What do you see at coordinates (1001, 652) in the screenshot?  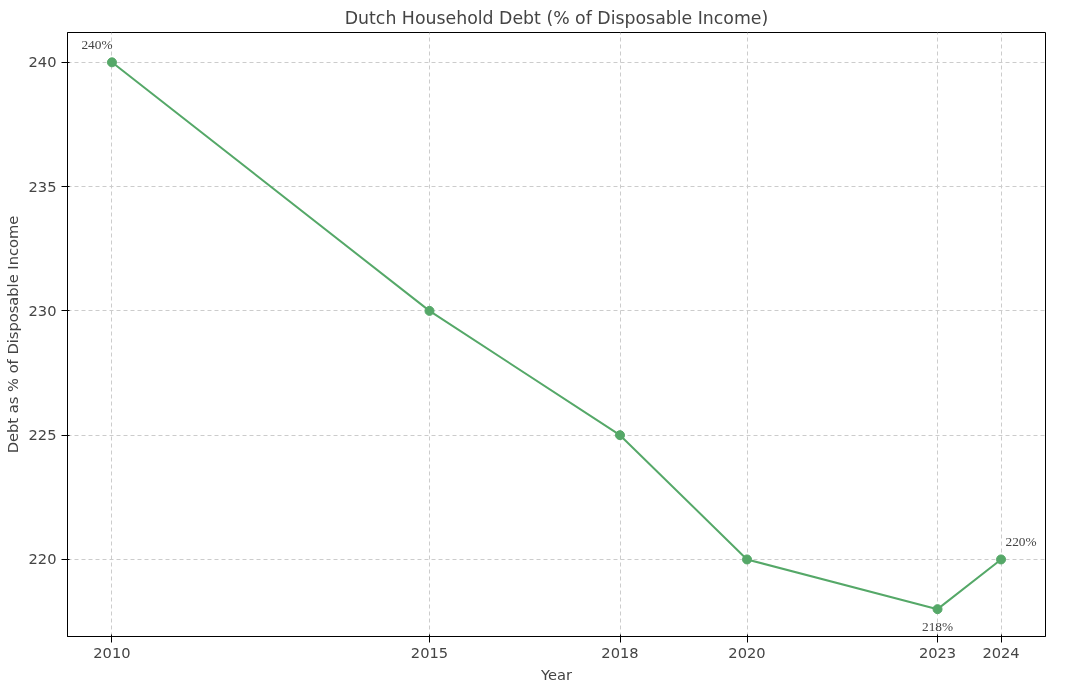 I see `x-tick-label: 2024` at bounding box center [1001, 652].